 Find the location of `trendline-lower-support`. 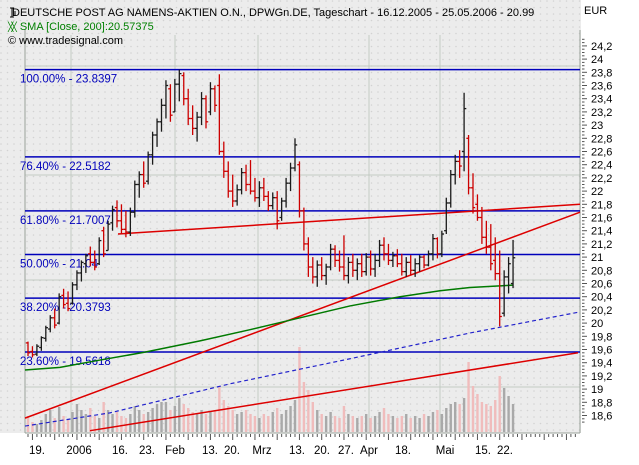

trendline-lower-support is located at coordinates (334, 392).